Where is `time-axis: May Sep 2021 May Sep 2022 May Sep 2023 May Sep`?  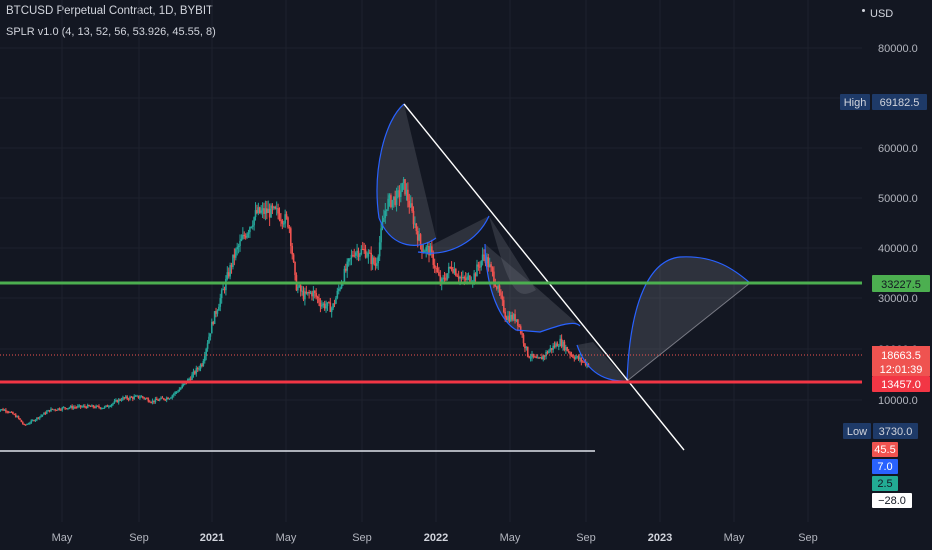
time-axis: May Sep 2021 May Sep 2022 May Sep 2023 May Sep is located at coordinates (435, 538).